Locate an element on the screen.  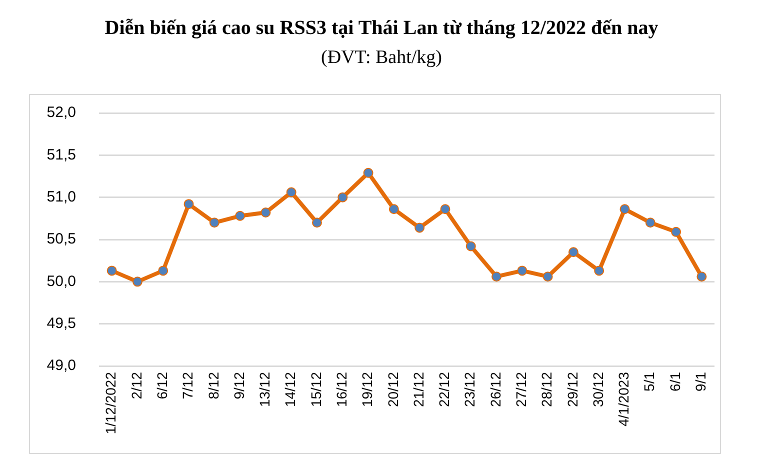
x-tick-label: 6/1 is located at coordinates (674, 382).